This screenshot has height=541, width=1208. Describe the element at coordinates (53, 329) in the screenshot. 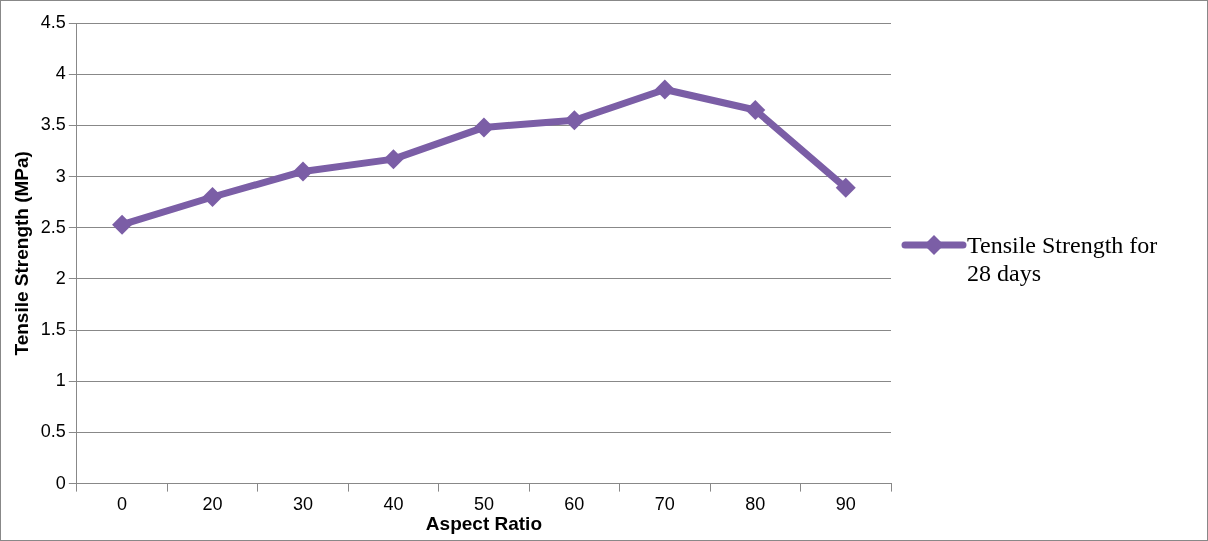

I see `y-tick-label: 1.5` at that location.